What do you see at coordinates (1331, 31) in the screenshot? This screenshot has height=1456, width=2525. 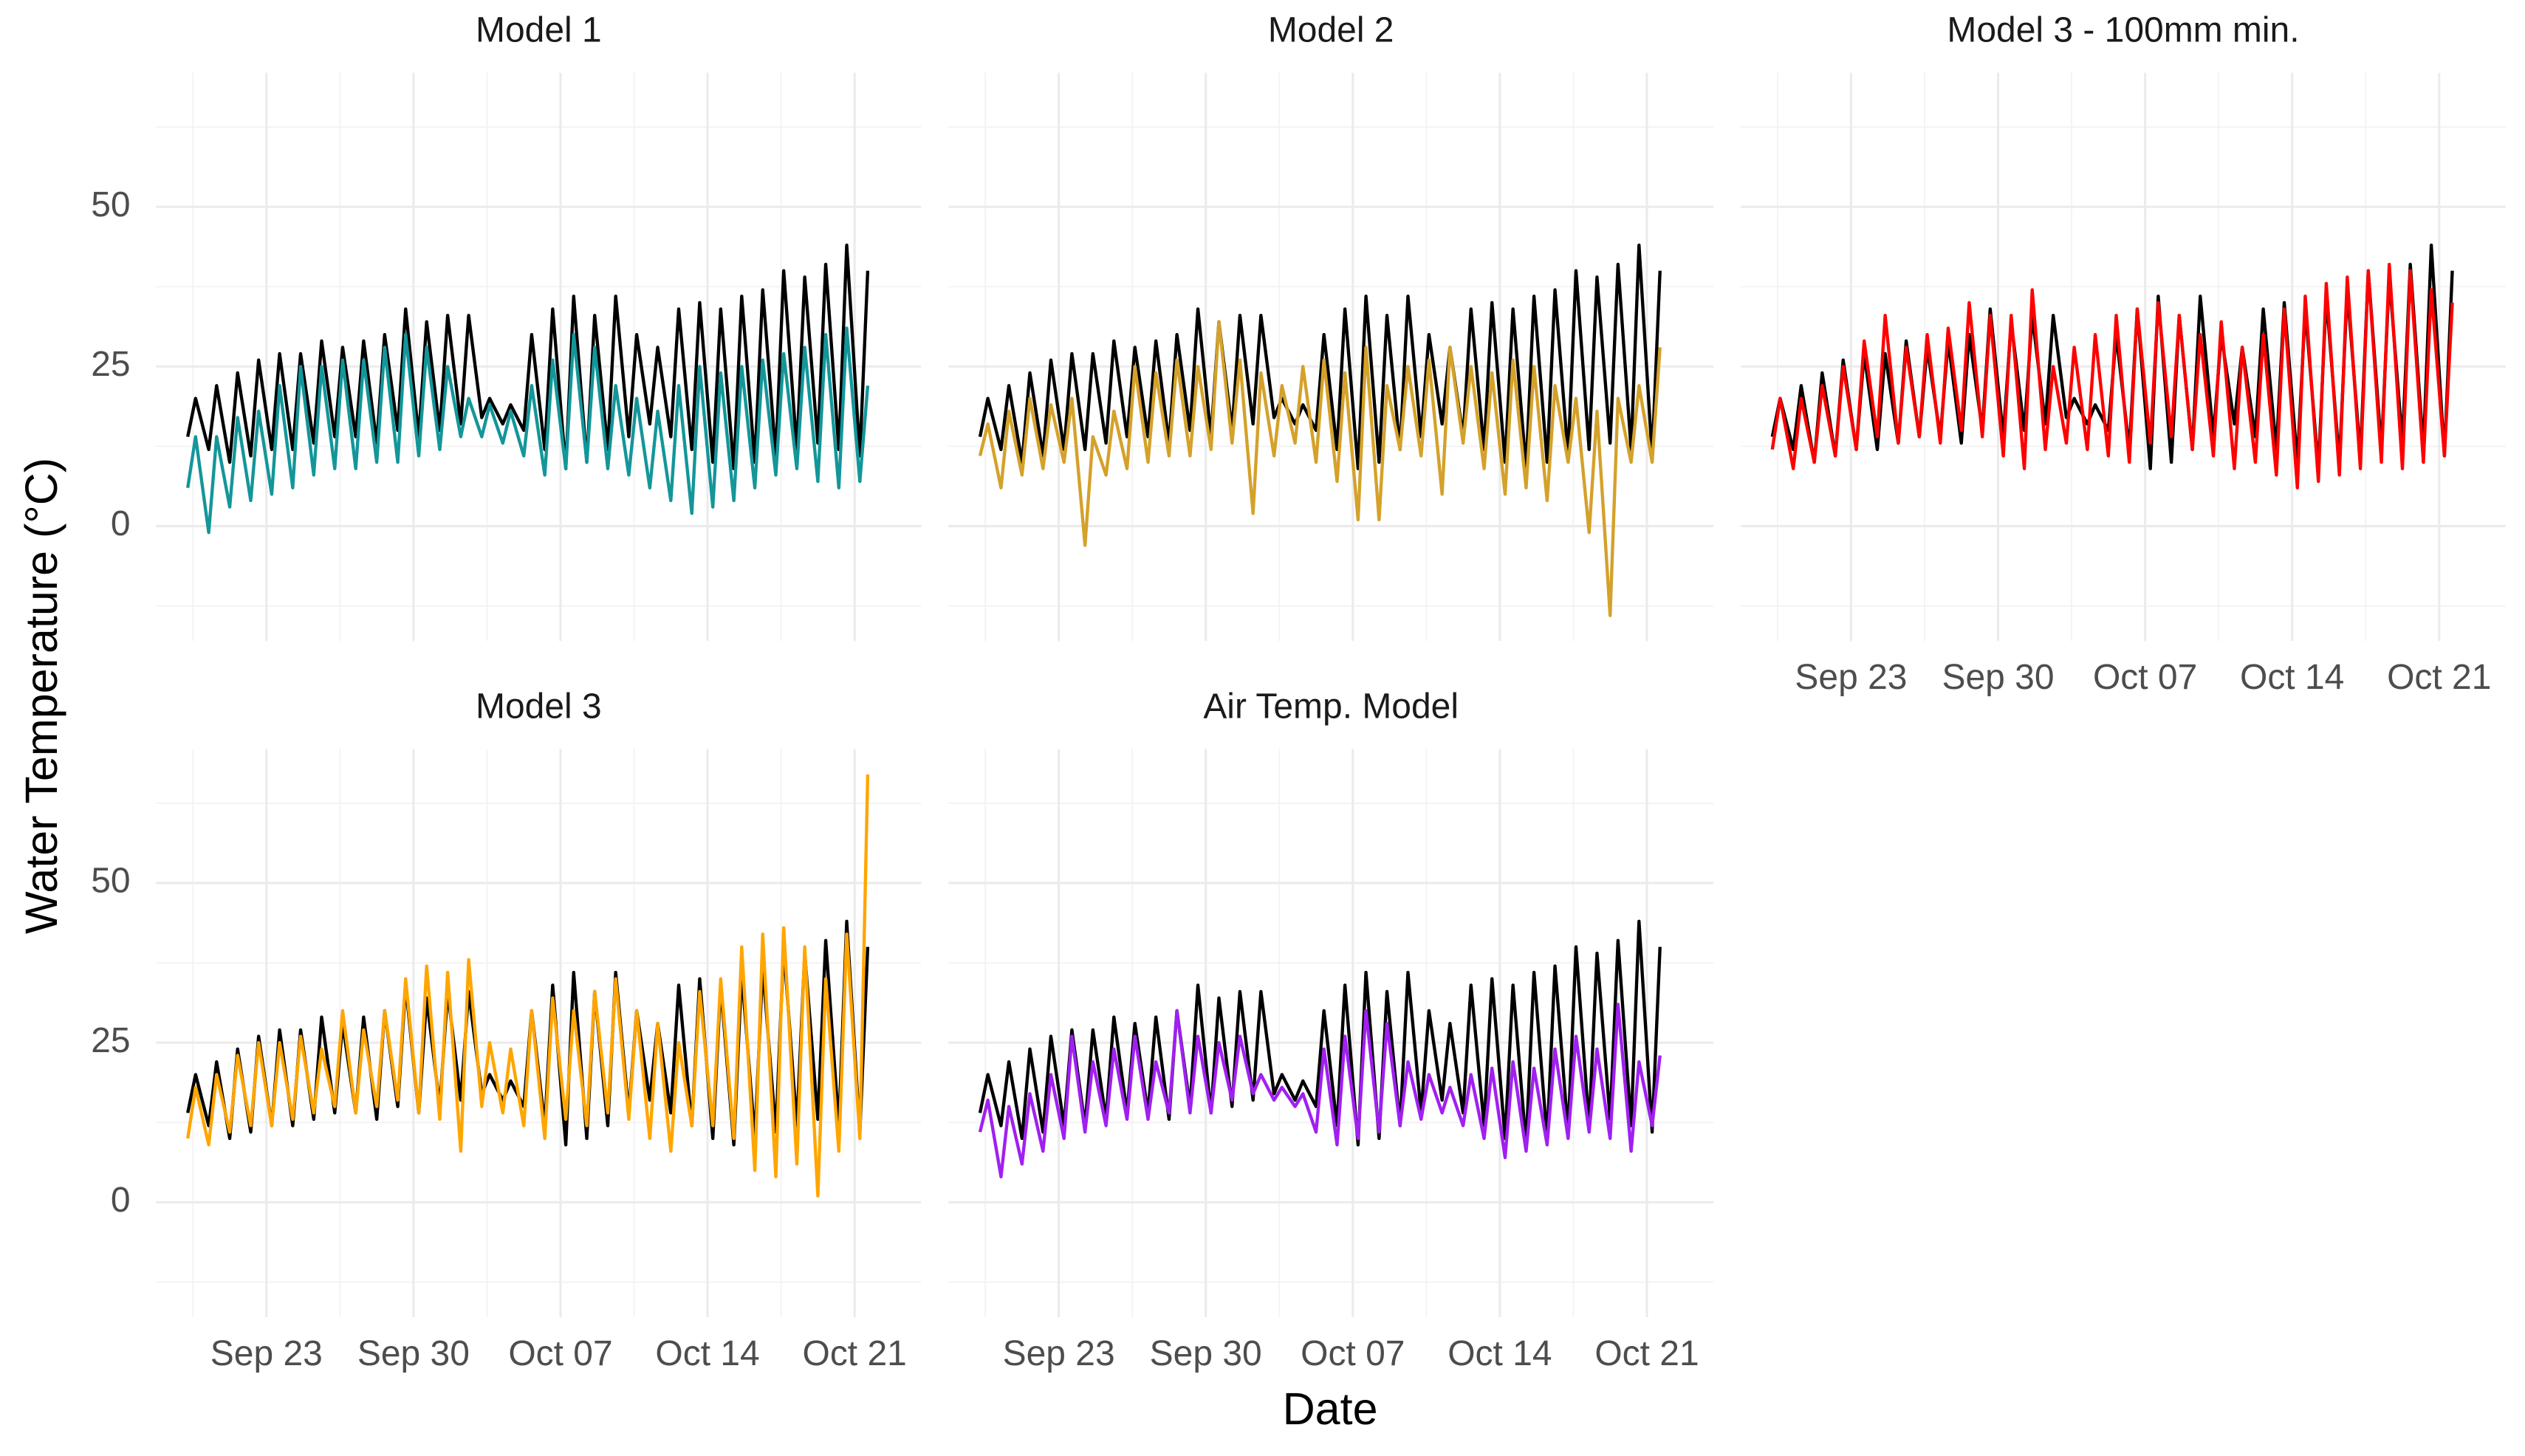 I see `panel-title: Model 2` at bounding box center [1331, 31].